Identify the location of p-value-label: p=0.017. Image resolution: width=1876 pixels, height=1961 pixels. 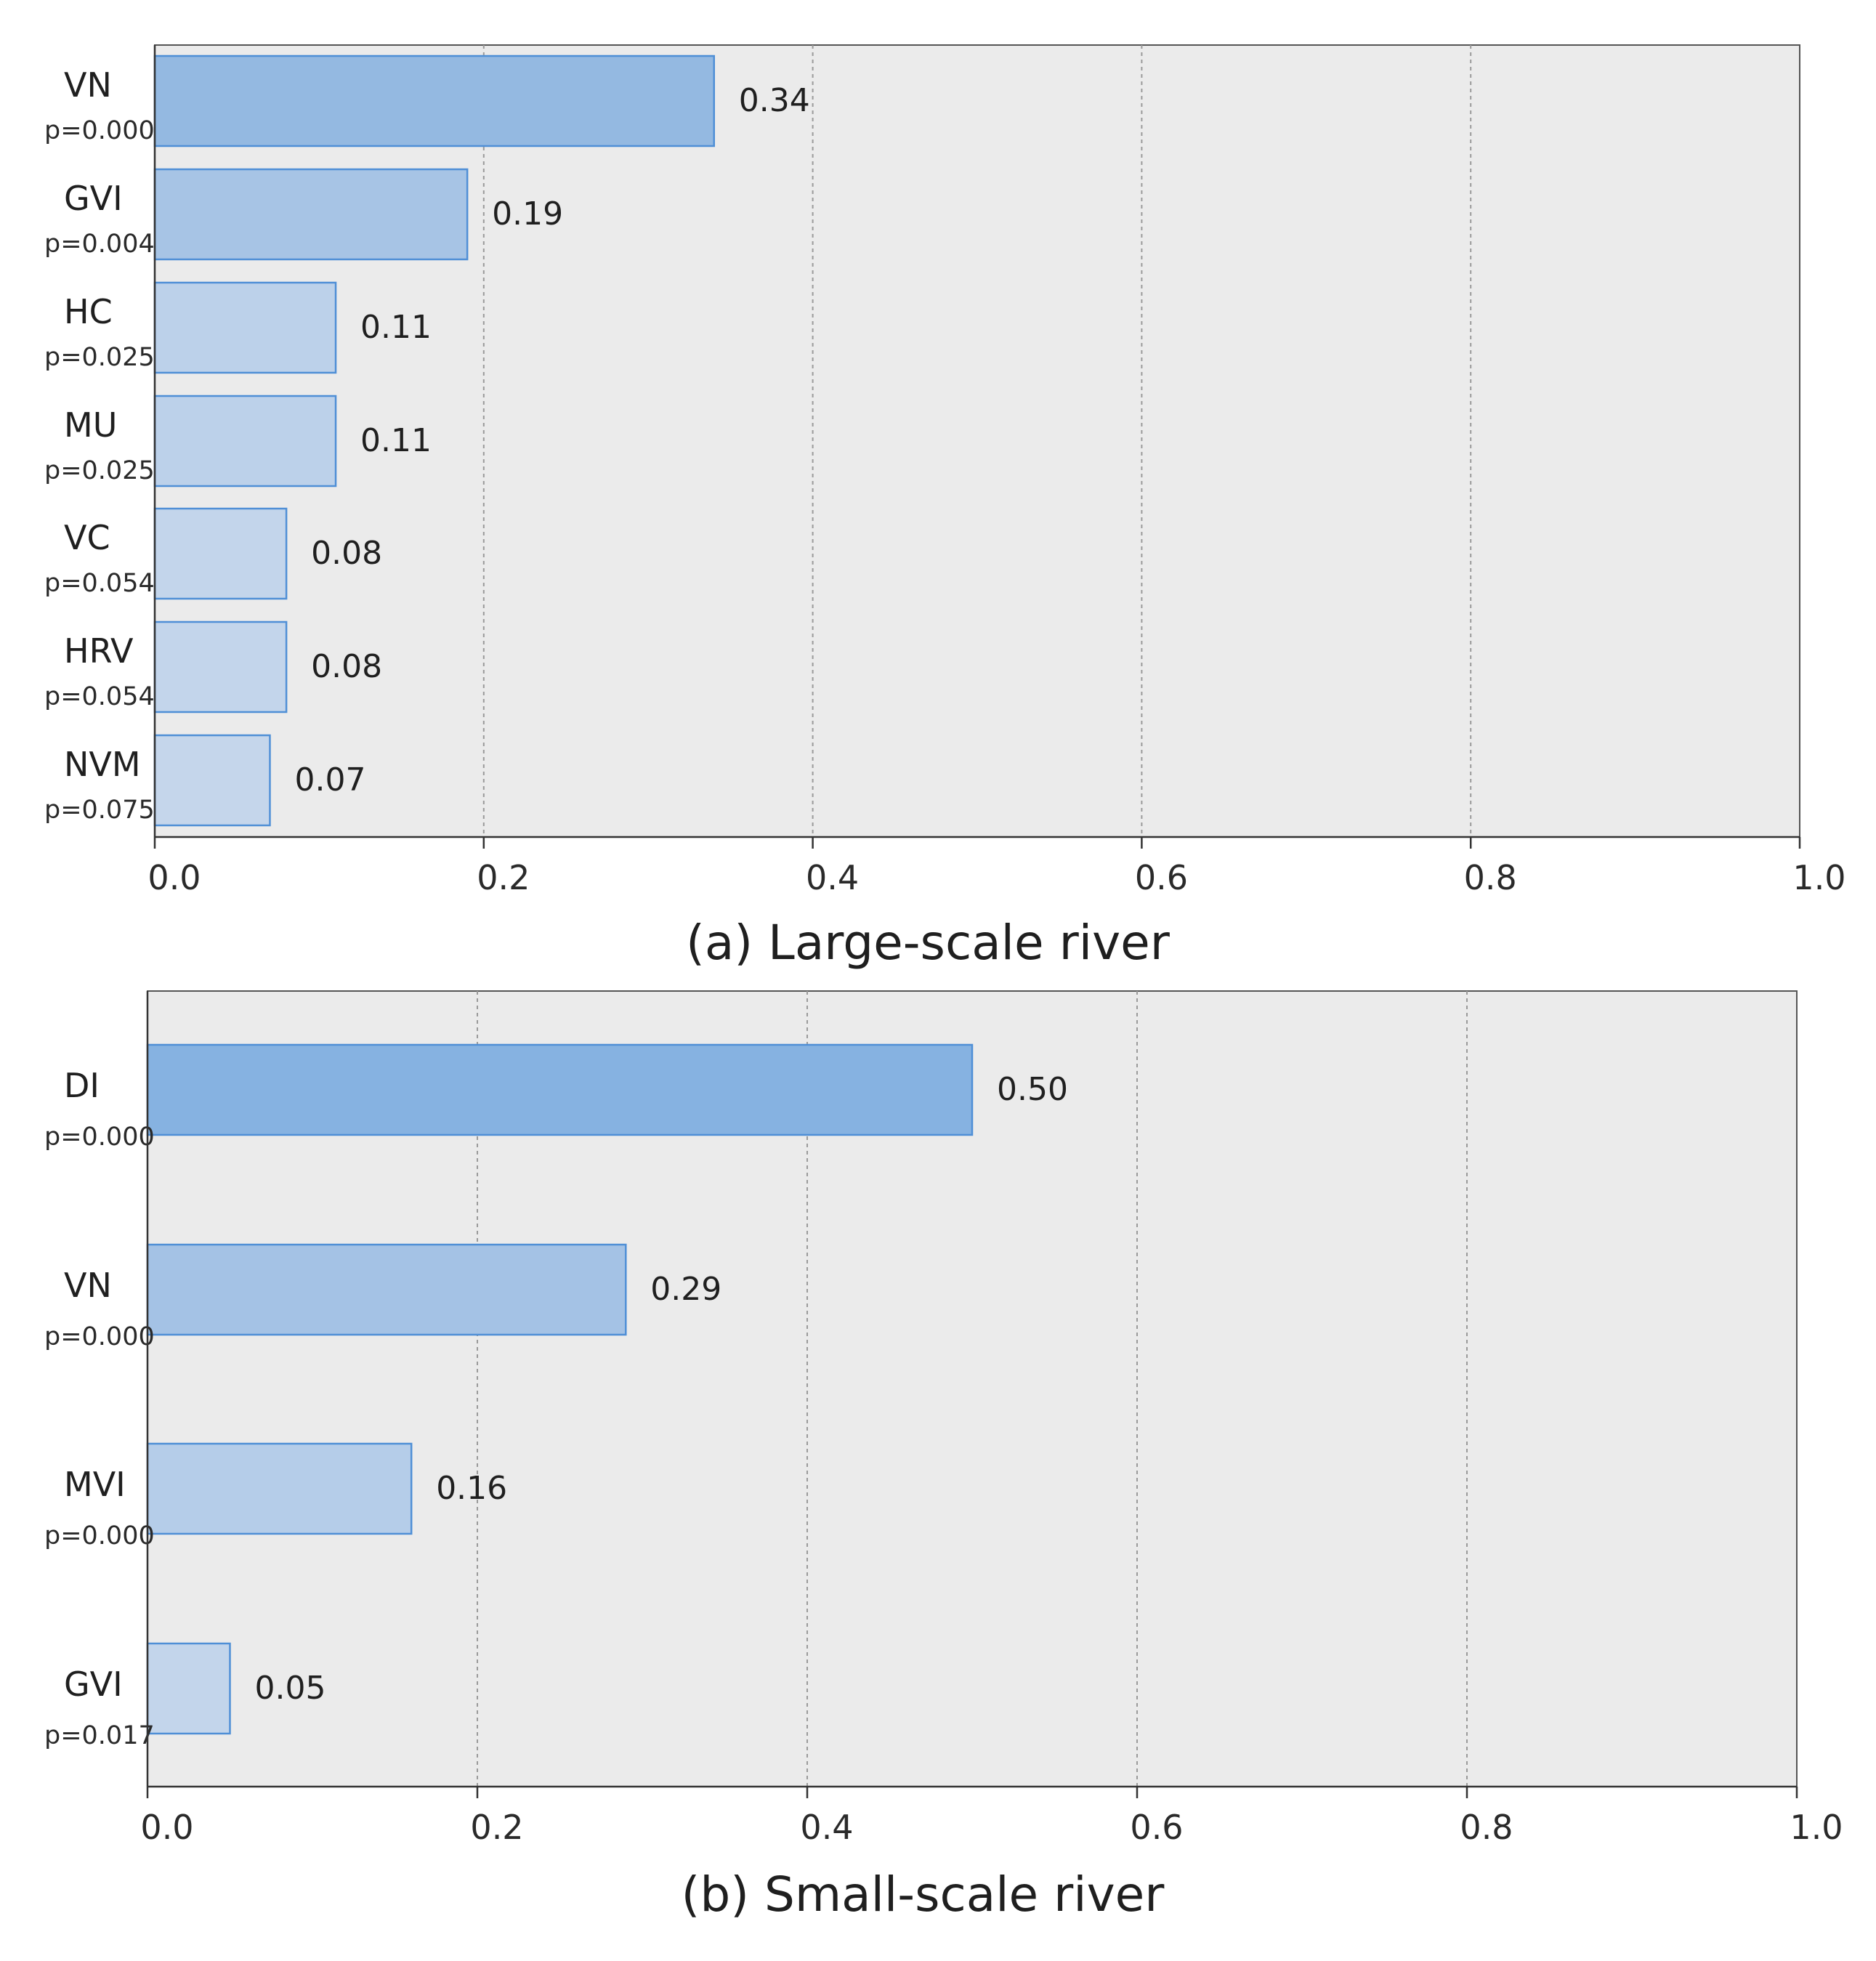
(99, 1735).